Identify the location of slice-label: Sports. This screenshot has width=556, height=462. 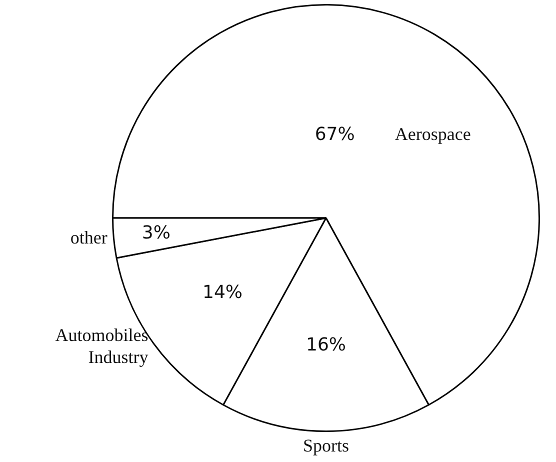
(326, 445).